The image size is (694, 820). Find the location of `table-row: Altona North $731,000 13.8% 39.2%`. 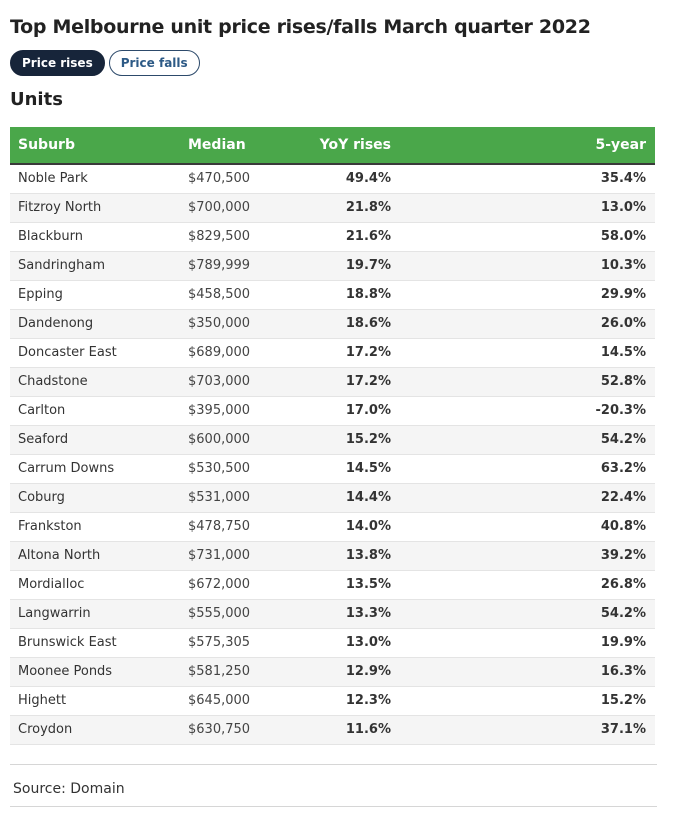

table-row: Altona North $731,000 13.8% 39.2% is located at coordinates (332, 556).